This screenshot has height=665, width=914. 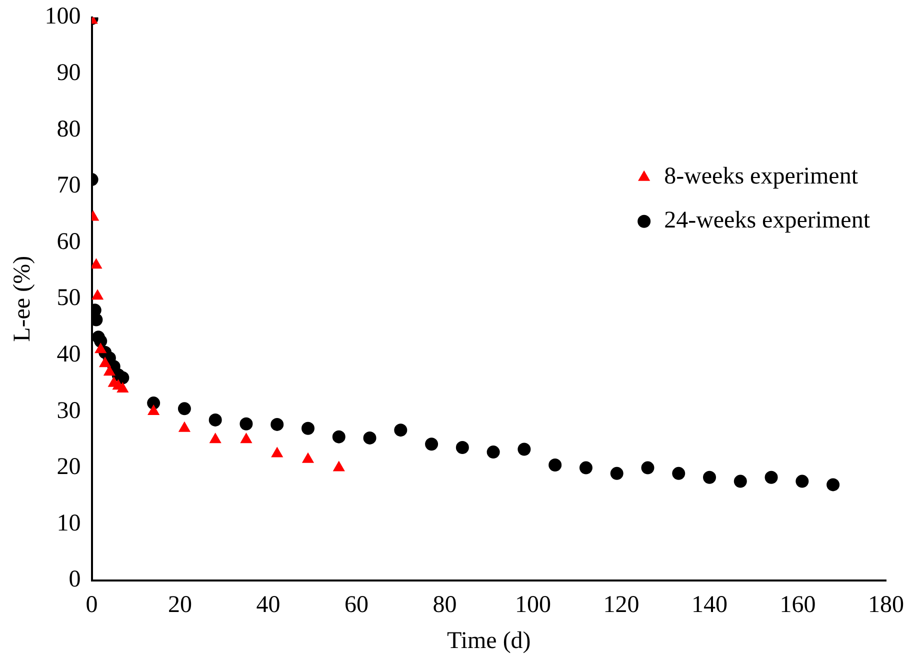 What do you see at coordinates (621, 605) in the screenshot?
I see `x-tick-label: 120` at bounding box center [621, 605].